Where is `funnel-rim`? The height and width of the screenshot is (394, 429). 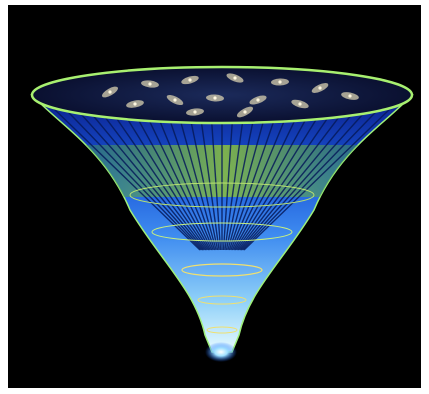 funnel-rim is located at coordinates (222, 95).